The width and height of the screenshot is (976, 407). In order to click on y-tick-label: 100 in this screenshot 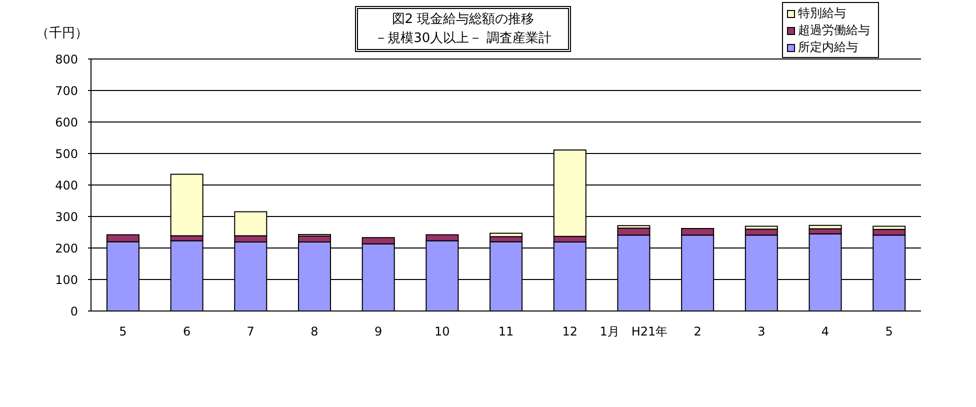, I will do `click(66, 279)`.